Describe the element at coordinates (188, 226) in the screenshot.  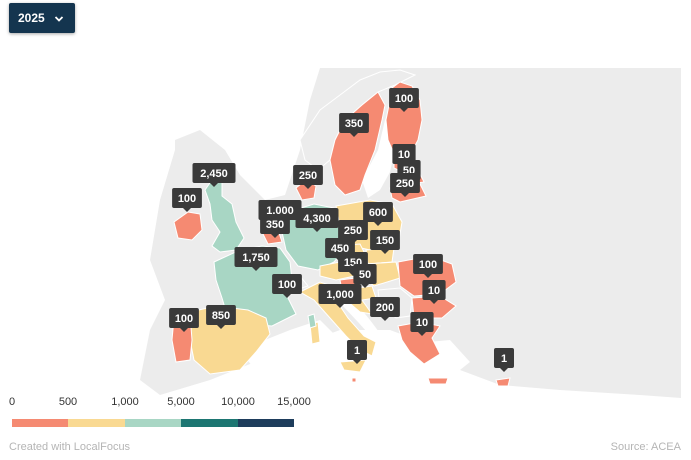
I see `ireland` at that location.